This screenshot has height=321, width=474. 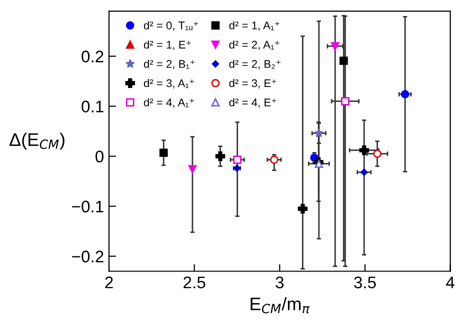 What do you see at coordinates (37, 141) in the screenshot?
I see `y-axis-title: Δ(E$_{CM}$)` at bounding box center [37, 141].